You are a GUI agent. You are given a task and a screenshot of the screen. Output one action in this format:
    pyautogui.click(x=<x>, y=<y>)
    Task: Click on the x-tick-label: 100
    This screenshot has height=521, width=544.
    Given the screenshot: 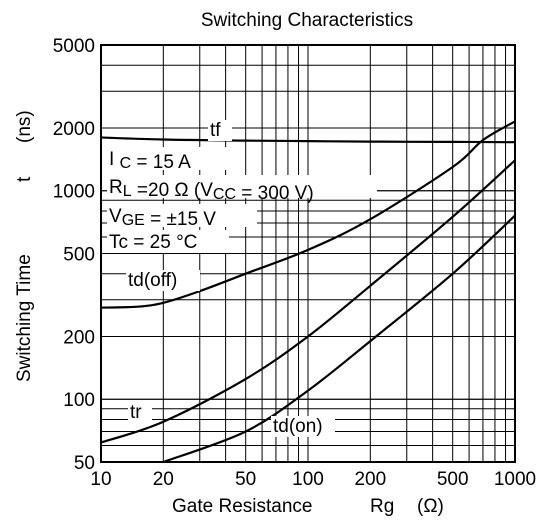 What is the action you would take?
    pyautogui.click(x=308, y=479)
    